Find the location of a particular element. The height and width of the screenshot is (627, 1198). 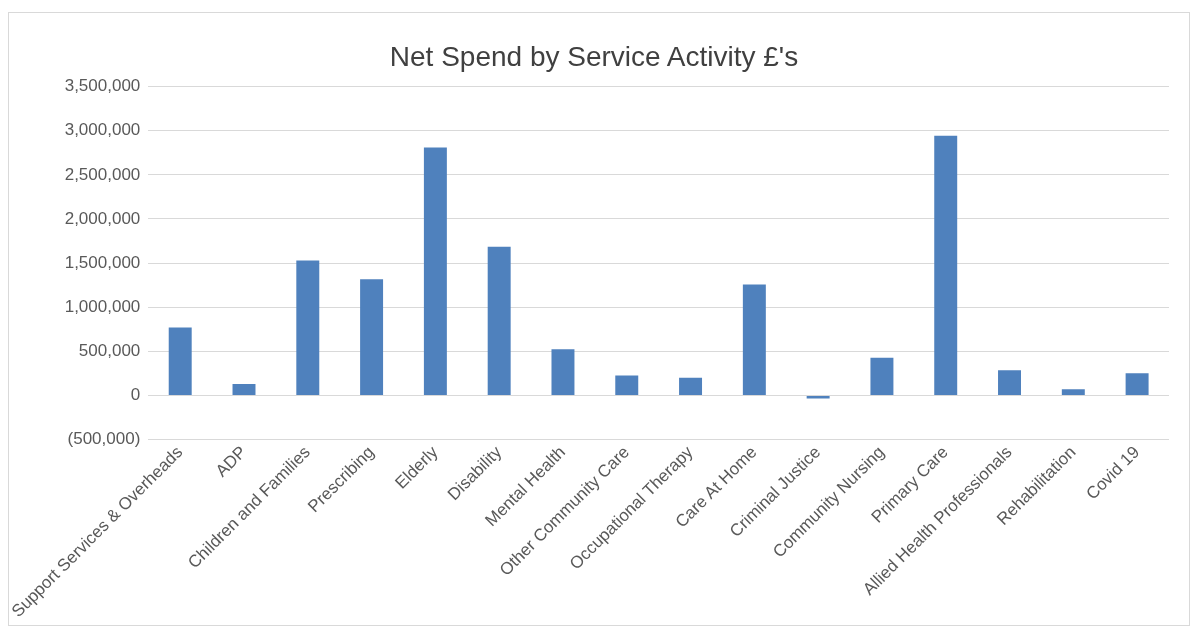

y-tick-label: 1,000,000 is located at coordinates (102, 306).